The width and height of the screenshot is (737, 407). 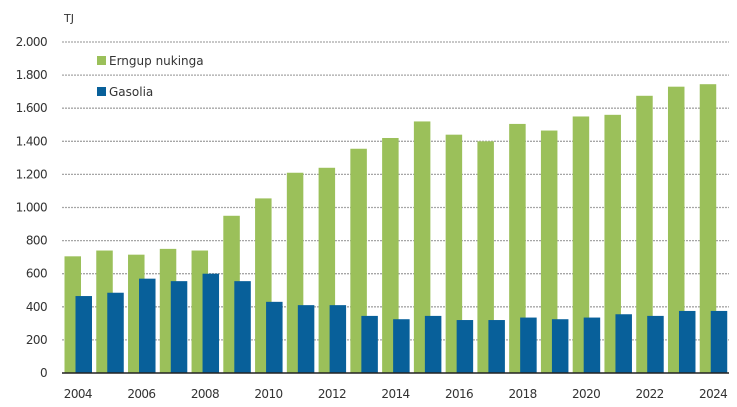 What do you see at coordinates (115, 332) in the screenshot?
I see `bar-gasolia-2005` at bounding box center [115, 332].